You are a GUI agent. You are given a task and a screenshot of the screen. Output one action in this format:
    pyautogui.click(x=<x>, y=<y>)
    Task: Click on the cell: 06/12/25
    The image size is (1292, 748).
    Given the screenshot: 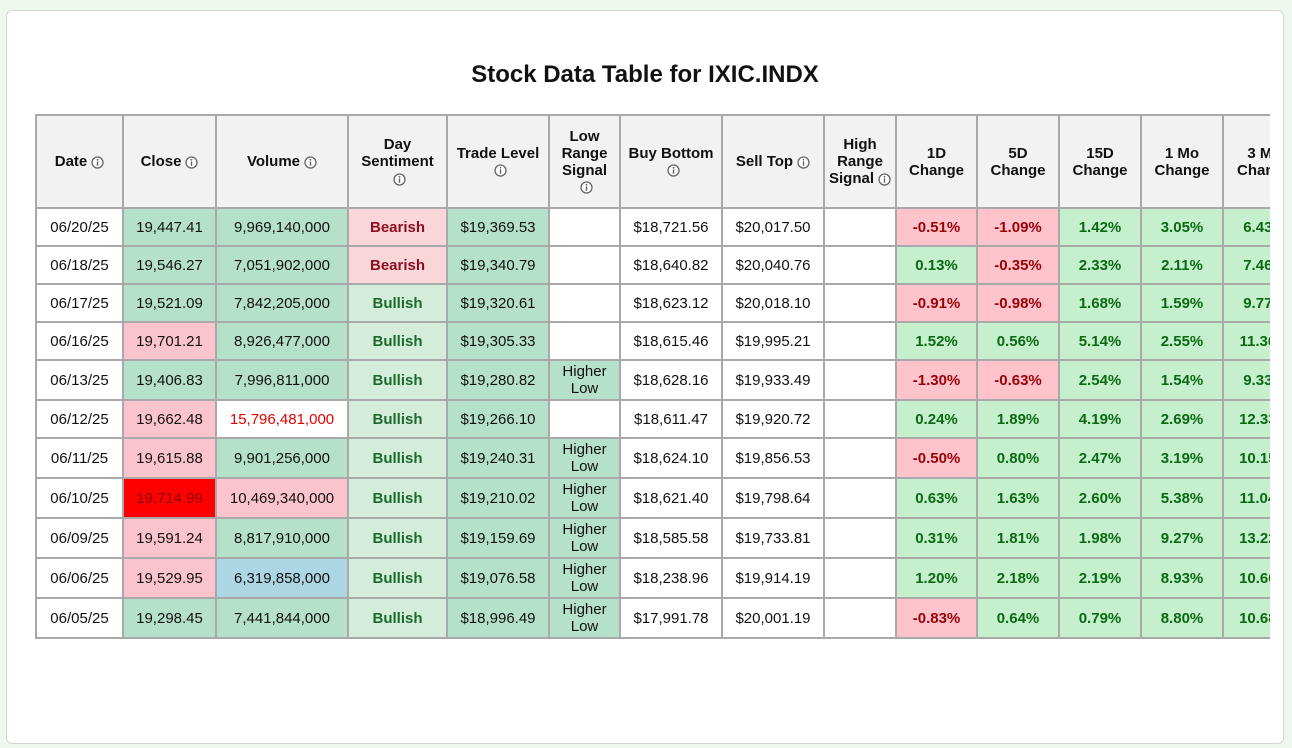 What is the action you would take?
    pyautogui.click(x=79, y=419)
    